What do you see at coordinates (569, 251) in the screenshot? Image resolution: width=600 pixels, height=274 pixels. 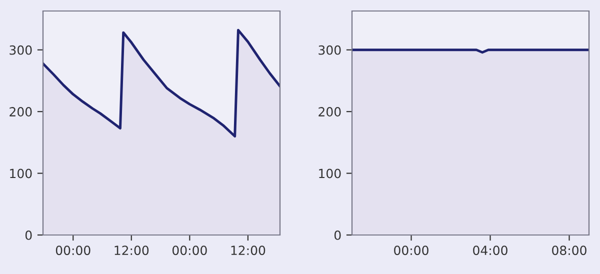 I see `x-tick-label: 08:00` at bounding box center [569, 251].